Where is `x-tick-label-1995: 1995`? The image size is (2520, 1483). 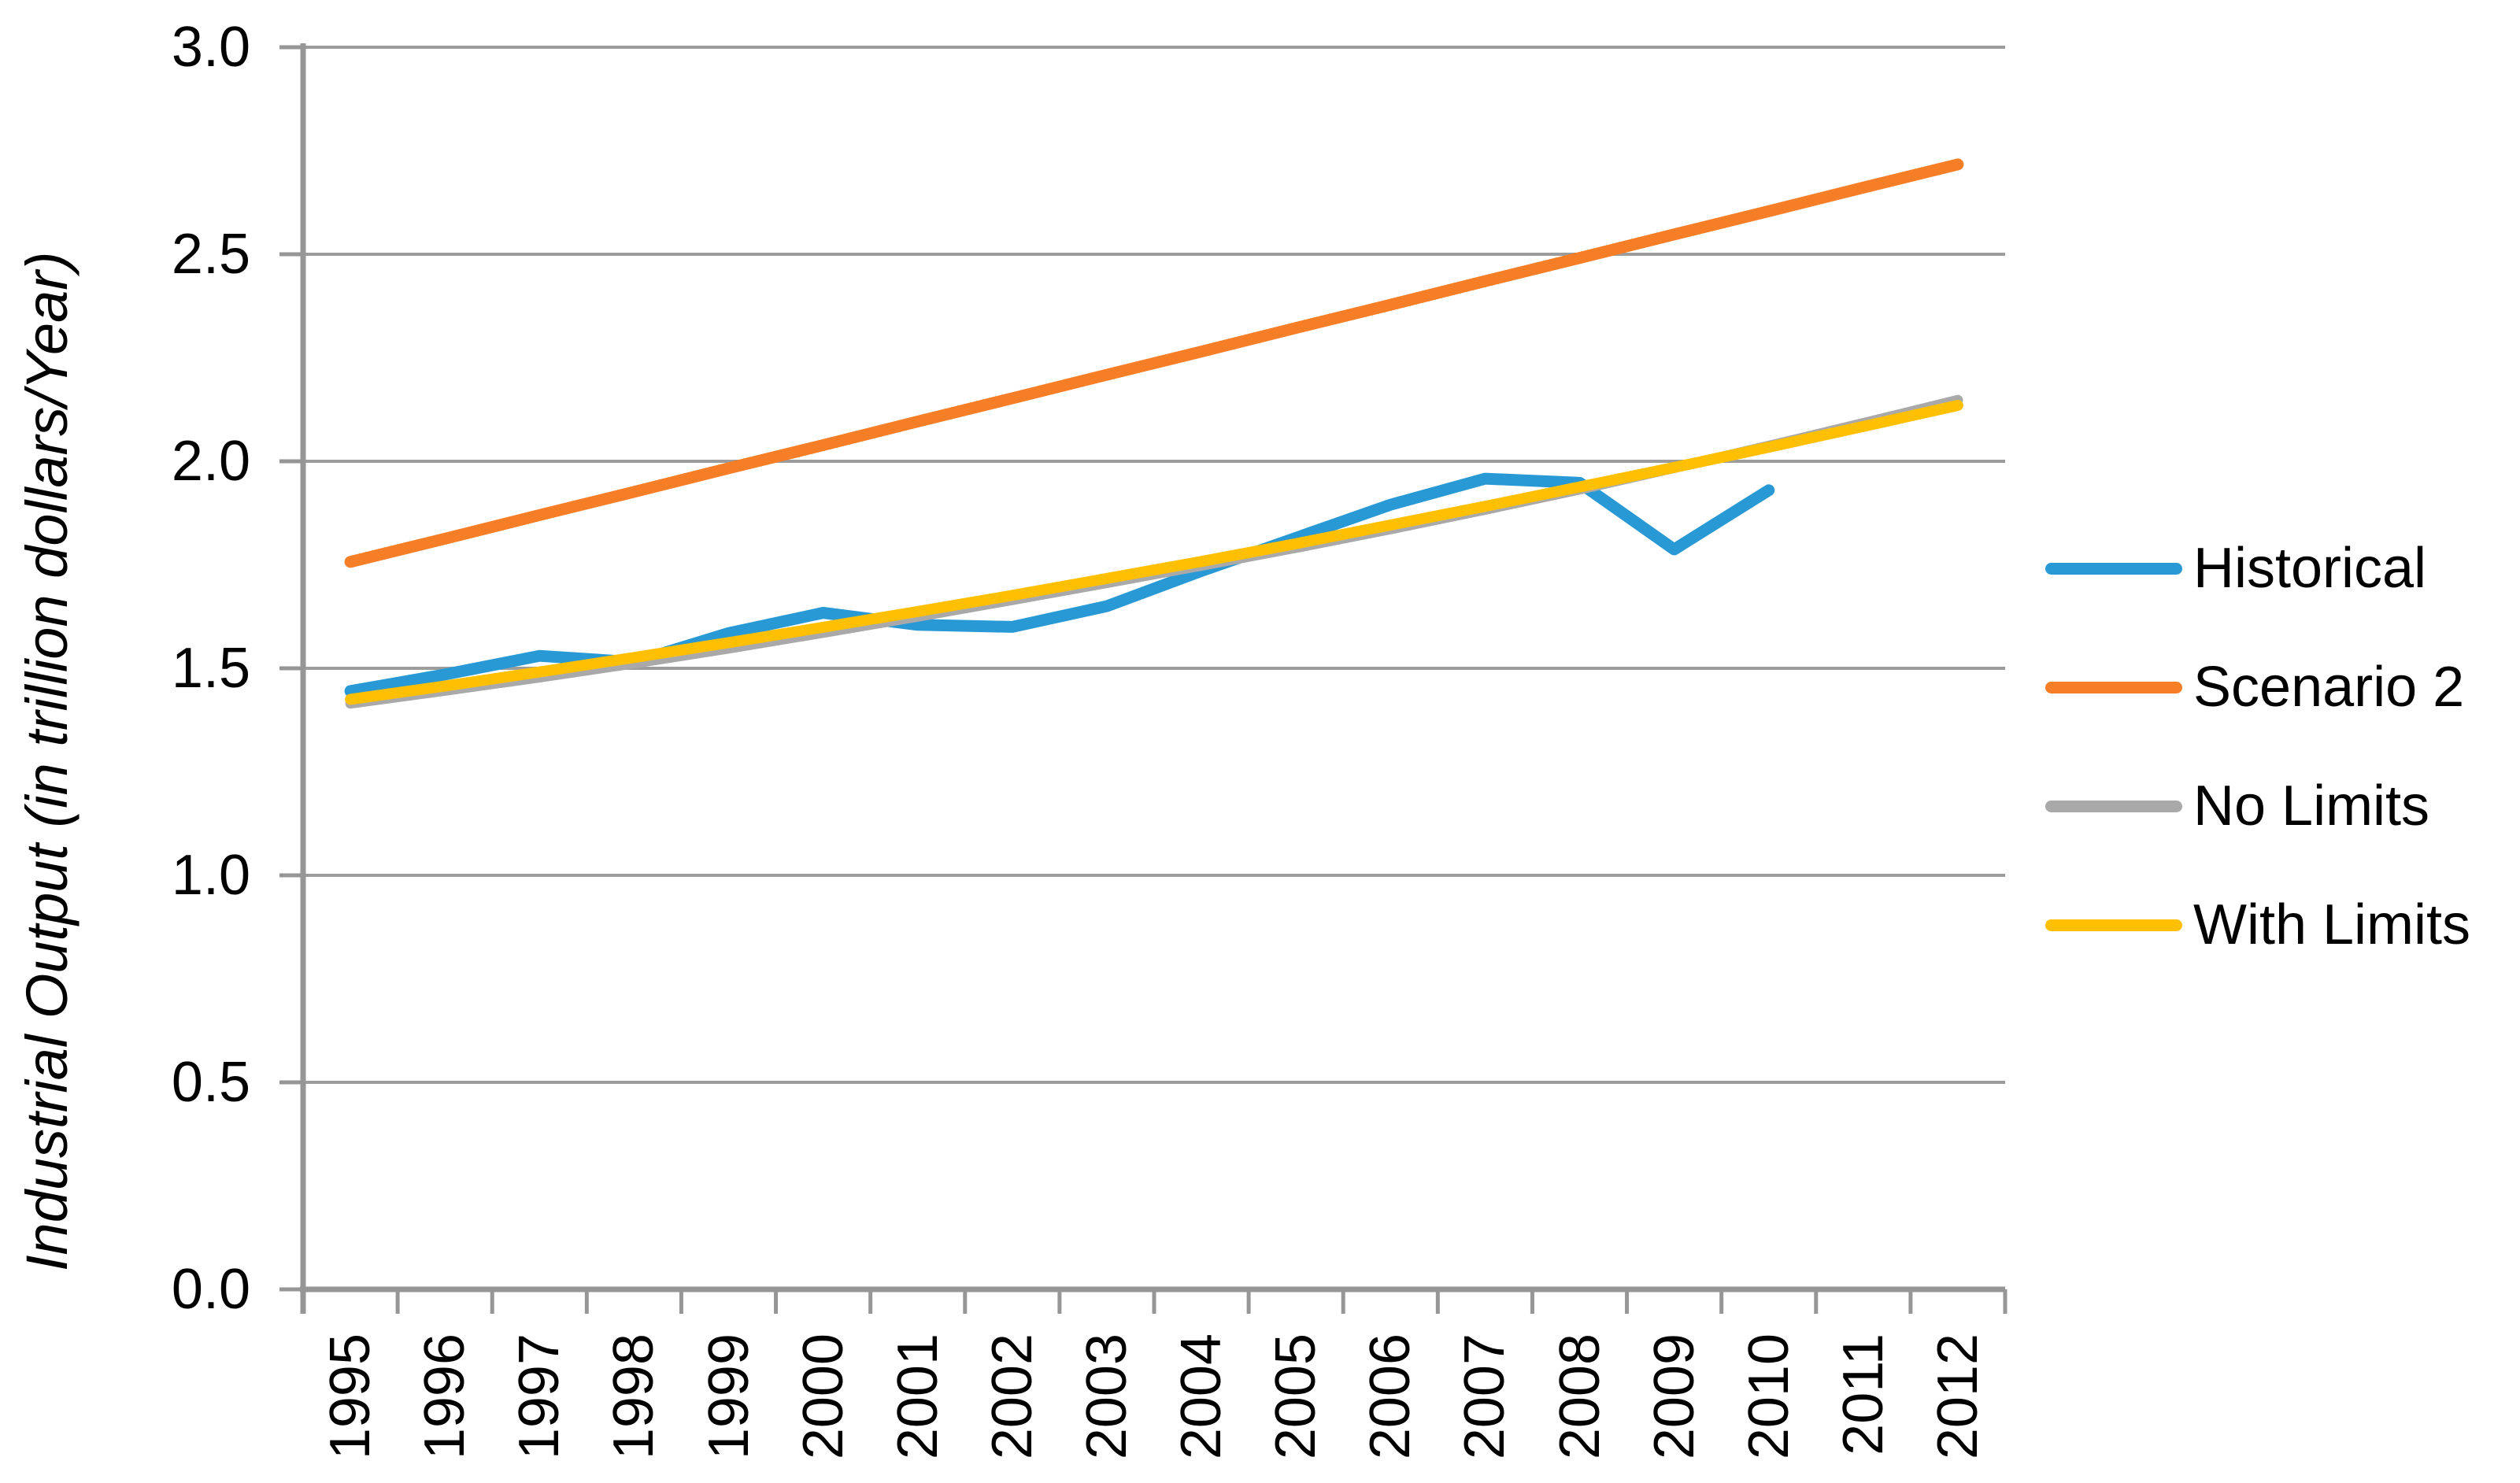
x-tick-label-1995: 1995 is located at coordinates (351, 1396).